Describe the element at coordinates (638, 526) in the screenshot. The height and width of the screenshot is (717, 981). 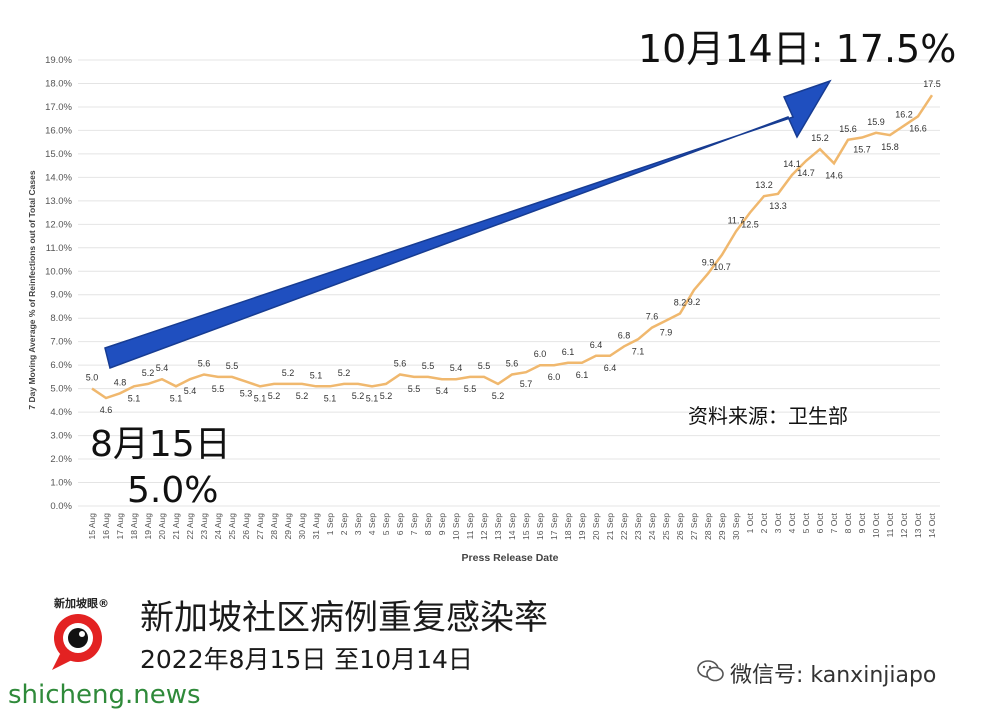
I see `x-tick-label: 23 Sep` at that location.